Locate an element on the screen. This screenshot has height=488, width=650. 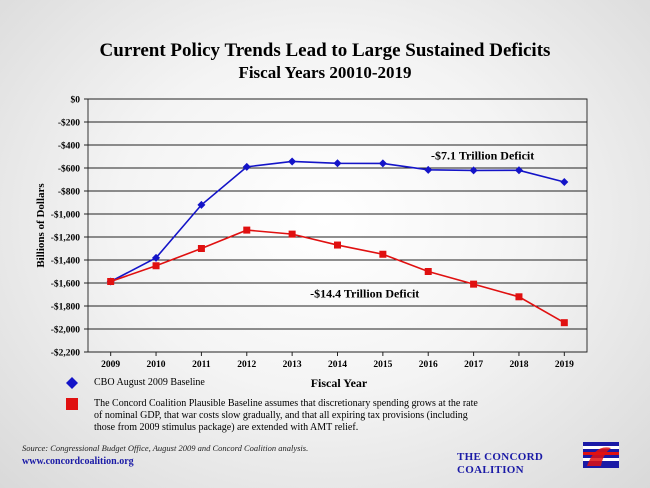
x-tick-label: 2017 is located at coordinates (473, 365).